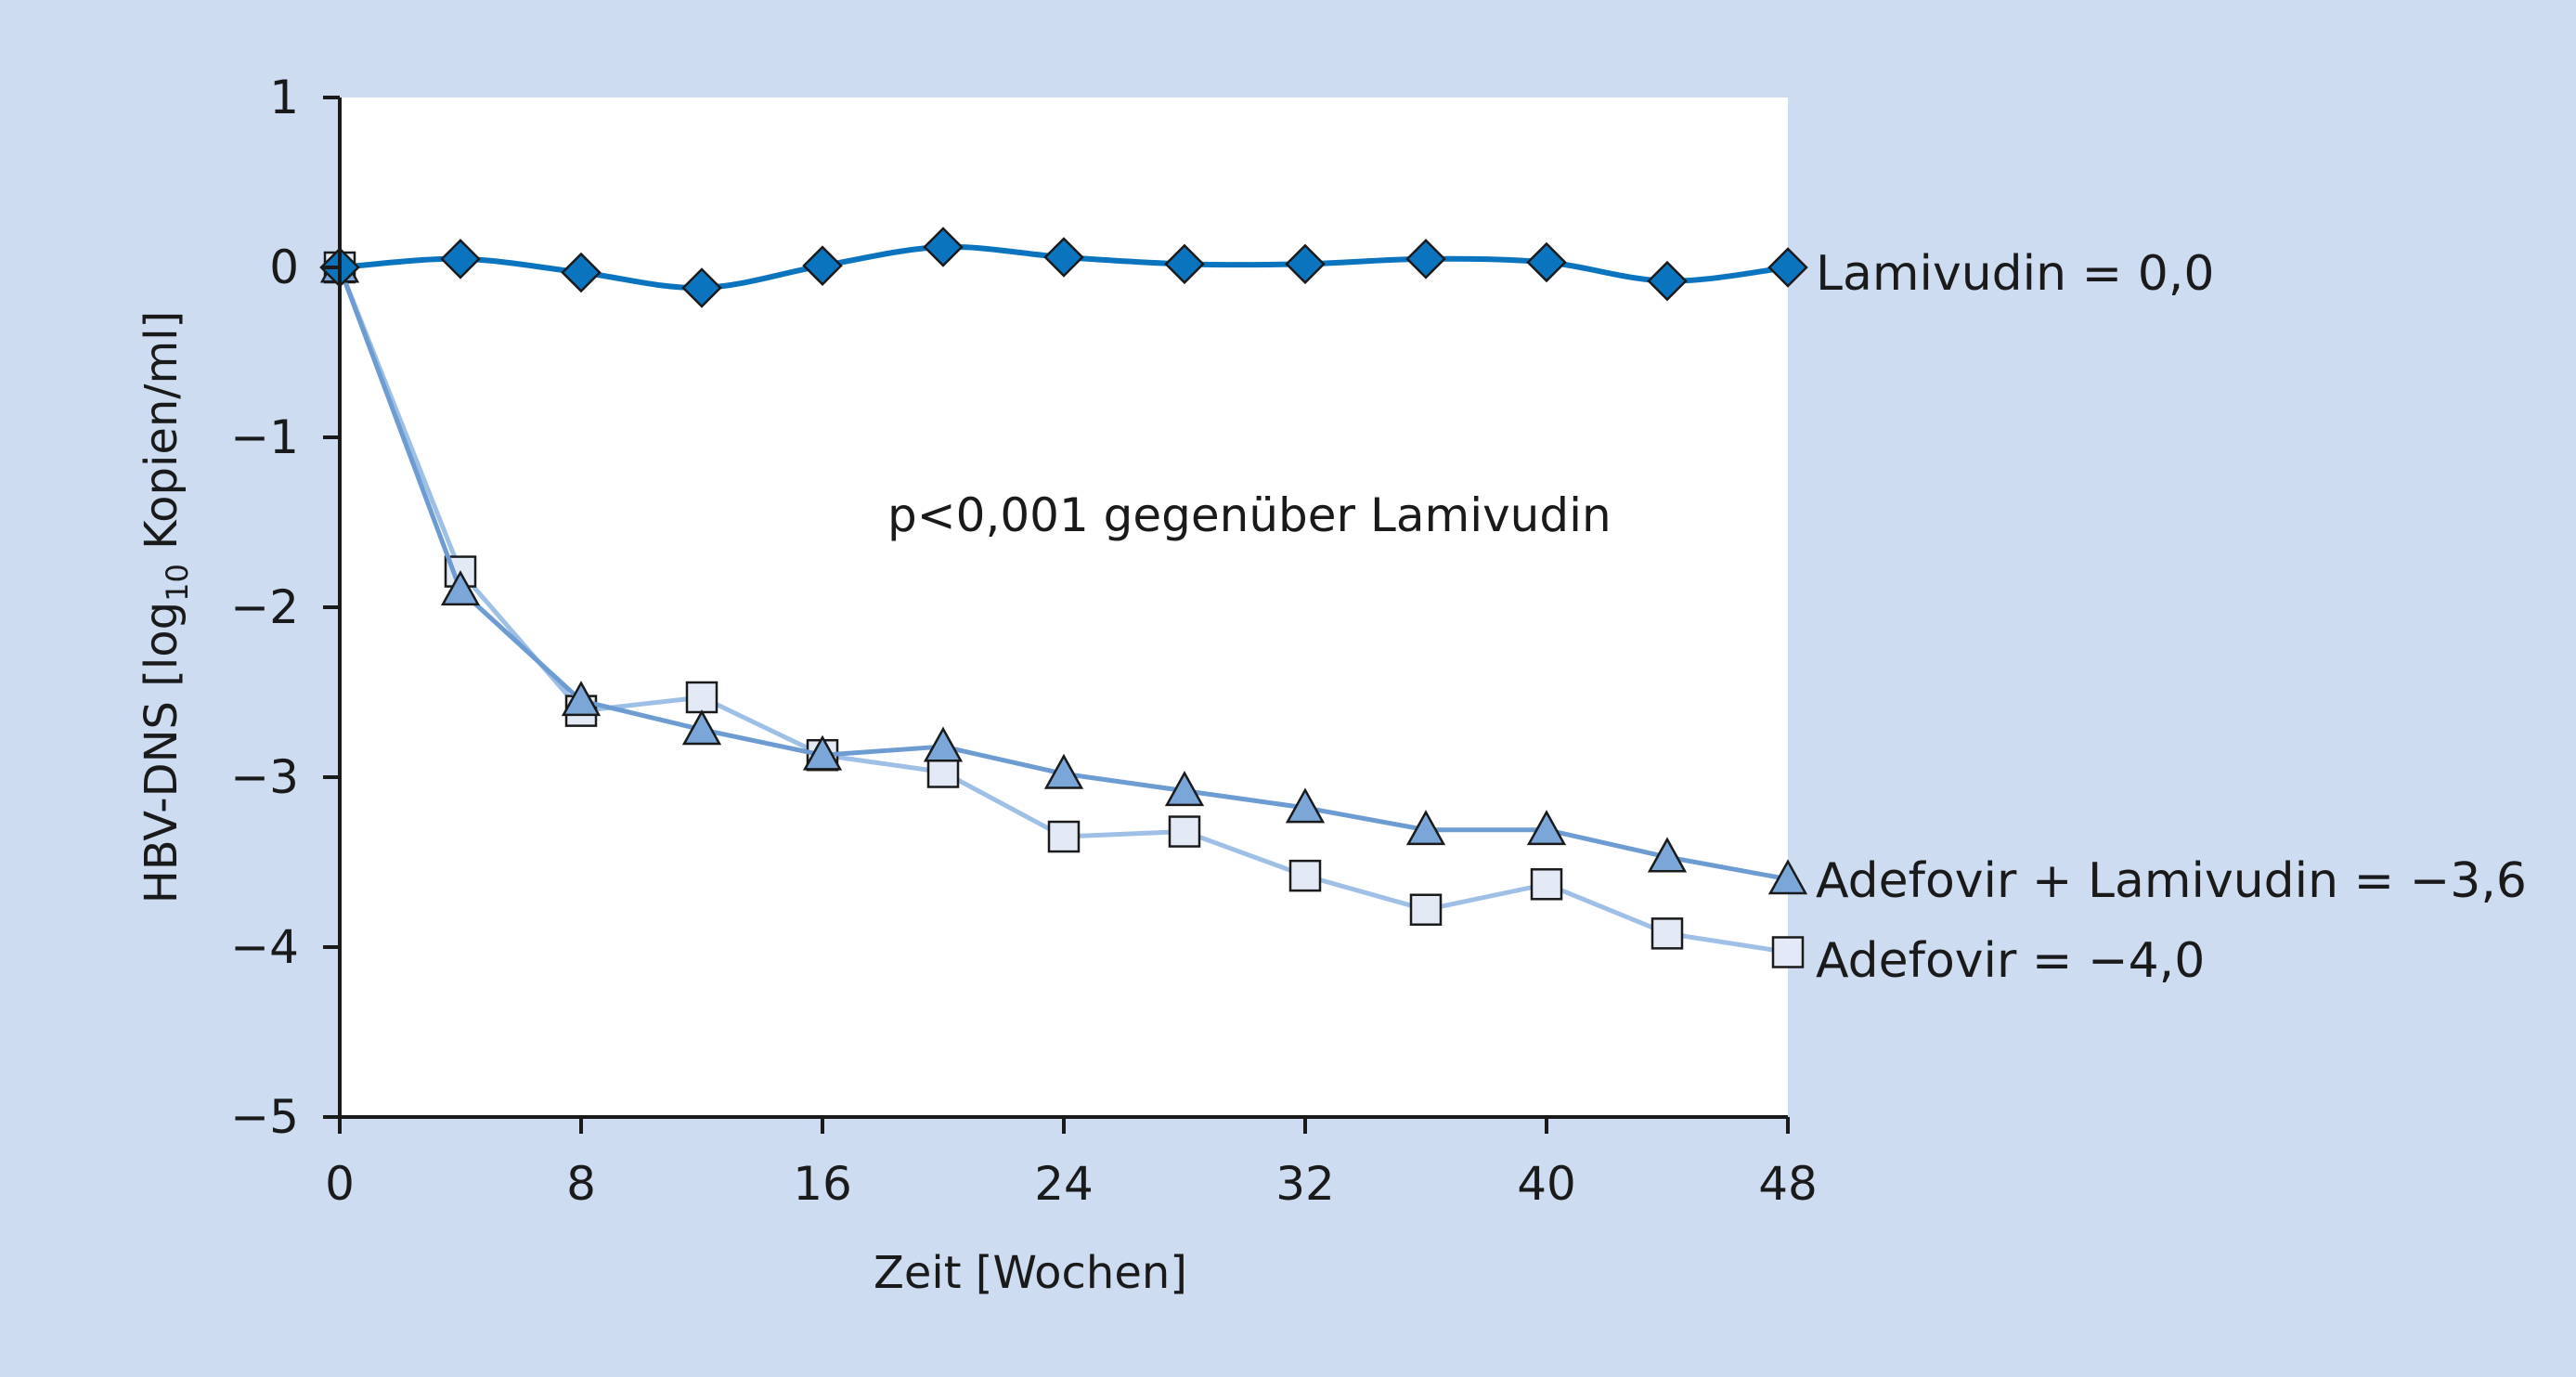  I want to click on y-axis-label: HBV-DNS [log10 Kopien/ml], so click(165, 607).